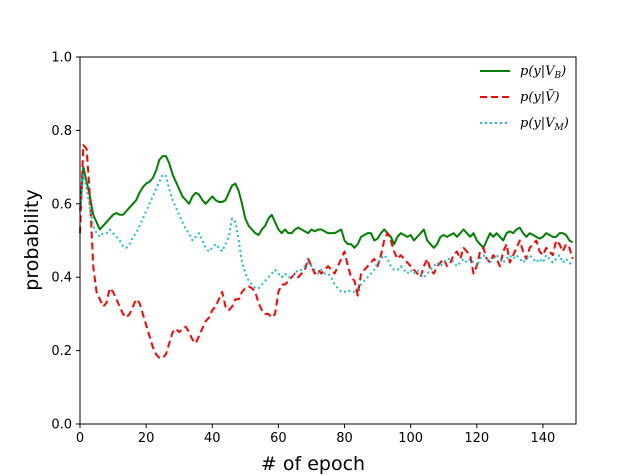 Image resolution: width=640 pixels, height=476 pixels. Describe the element at coordinates (61, 131) in the screenshot. I see `y-tick-label: 0.8` at that location.